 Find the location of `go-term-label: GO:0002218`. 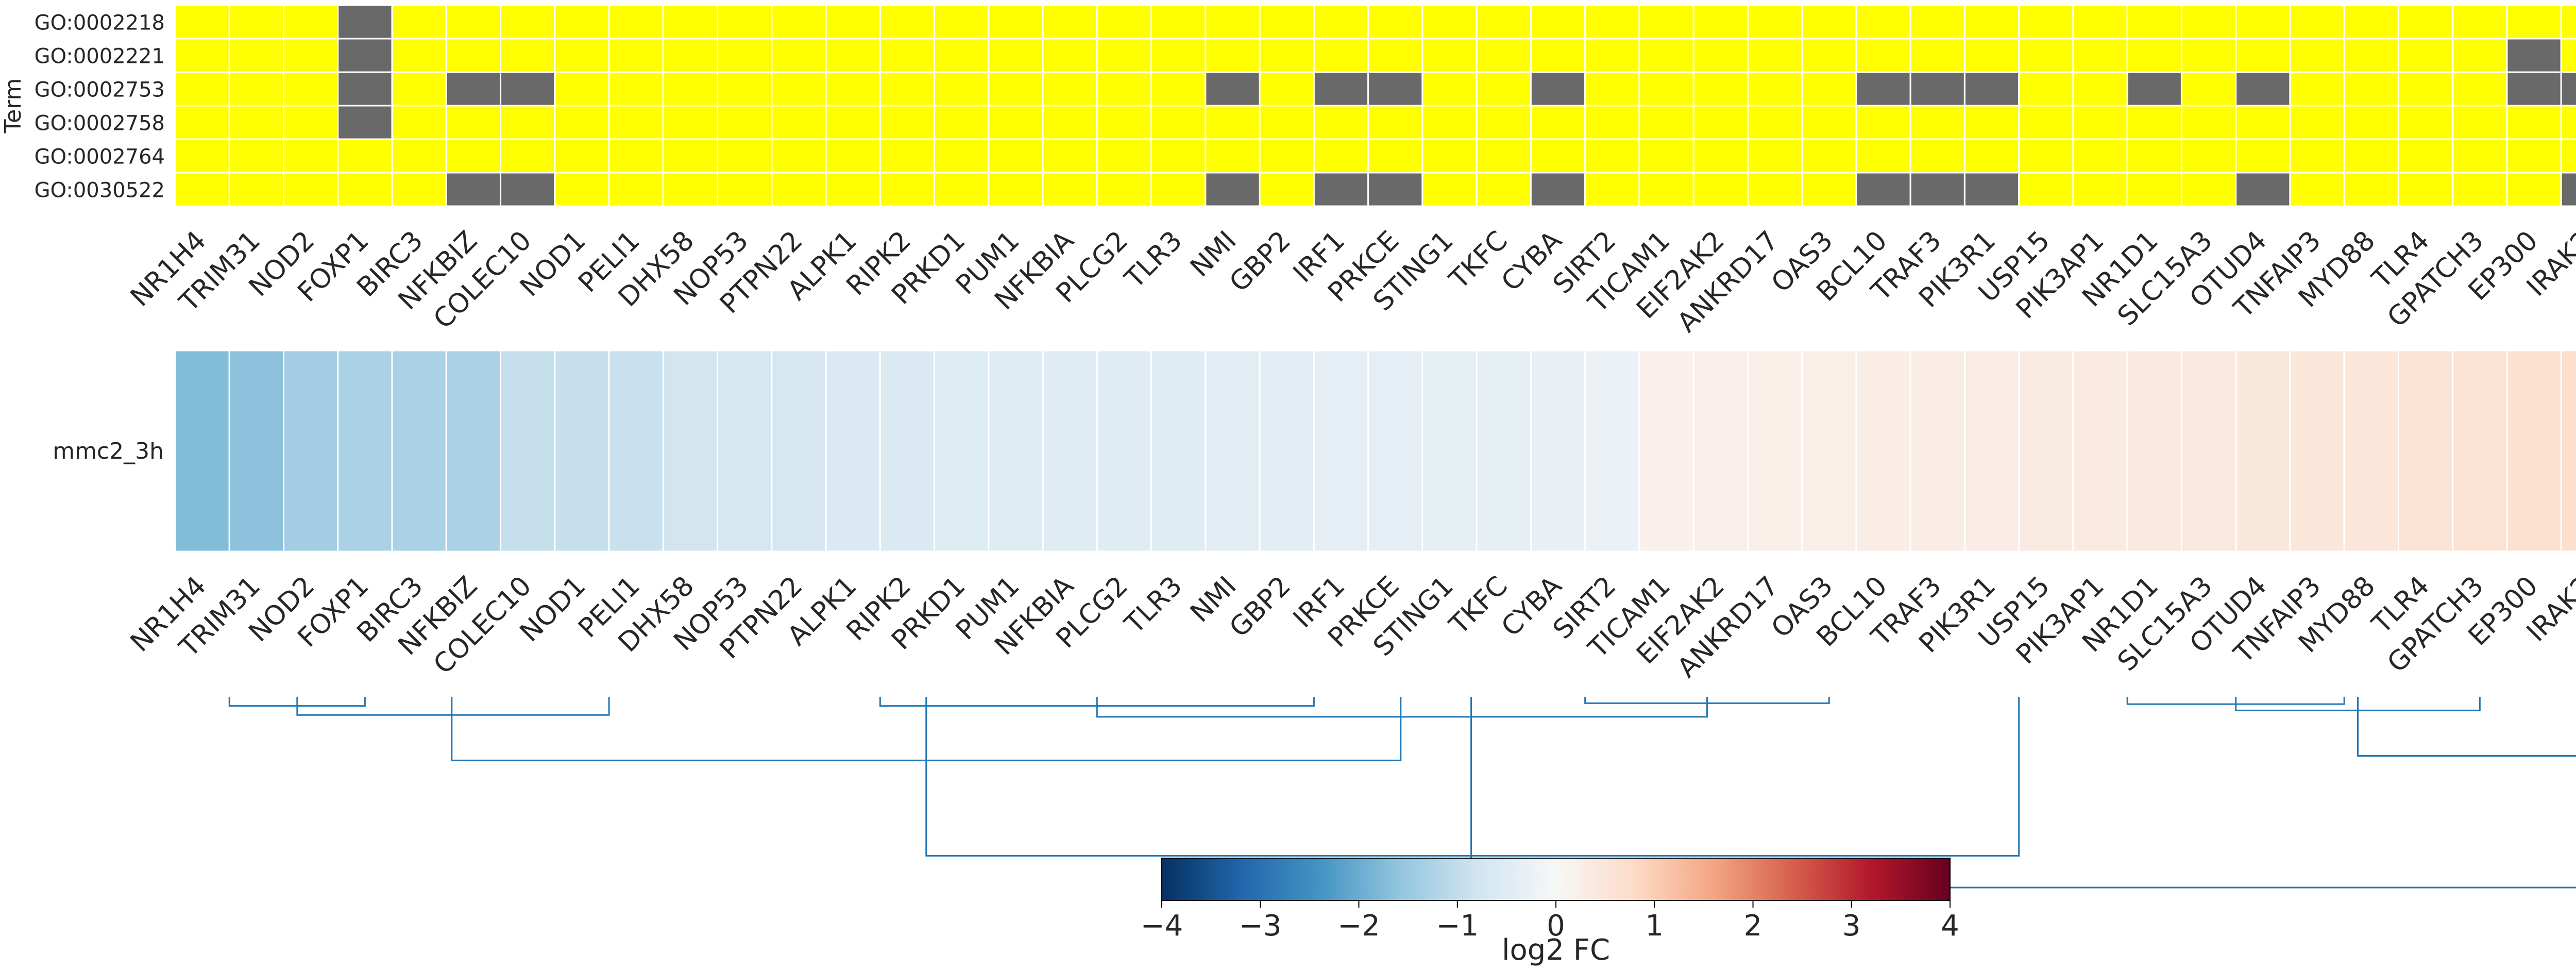

go-term-label: GO:0002218 is located at coordinates (100, 23).